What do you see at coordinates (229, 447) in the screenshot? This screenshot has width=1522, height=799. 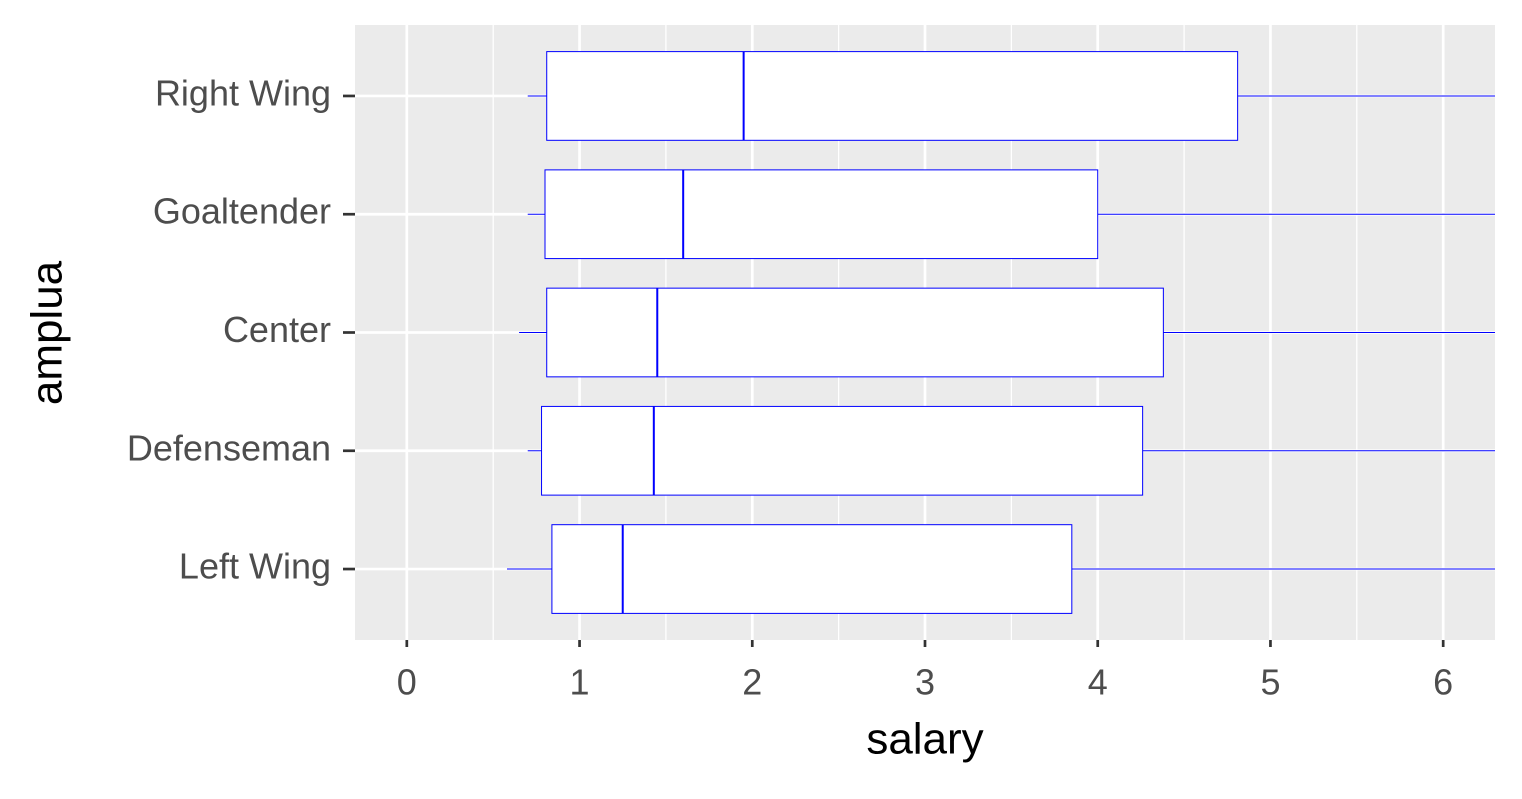 I see `y-tick-label: Defenseman` at bounding box center [229, 447].